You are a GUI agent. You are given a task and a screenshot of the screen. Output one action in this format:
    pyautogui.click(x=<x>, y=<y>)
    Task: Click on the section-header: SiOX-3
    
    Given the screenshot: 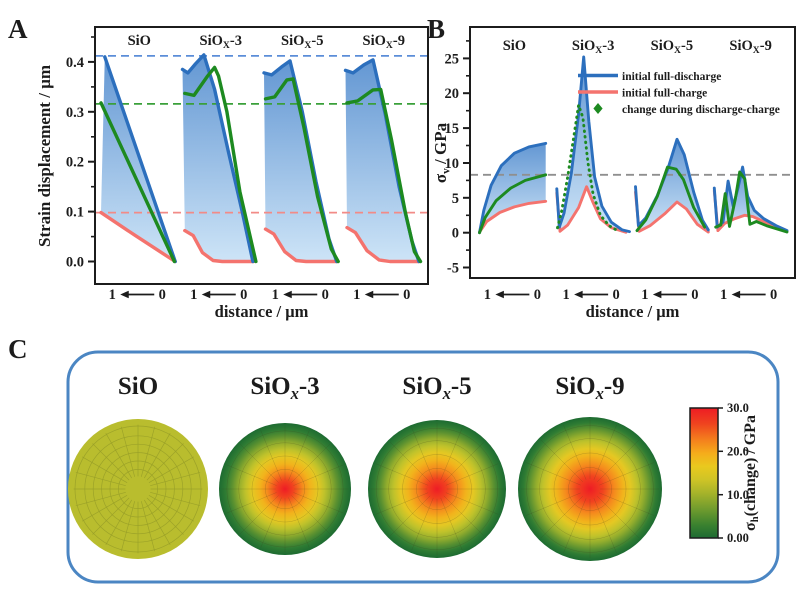 What is the action you would take?
    pyautogui.click(x=593, y=47)
    